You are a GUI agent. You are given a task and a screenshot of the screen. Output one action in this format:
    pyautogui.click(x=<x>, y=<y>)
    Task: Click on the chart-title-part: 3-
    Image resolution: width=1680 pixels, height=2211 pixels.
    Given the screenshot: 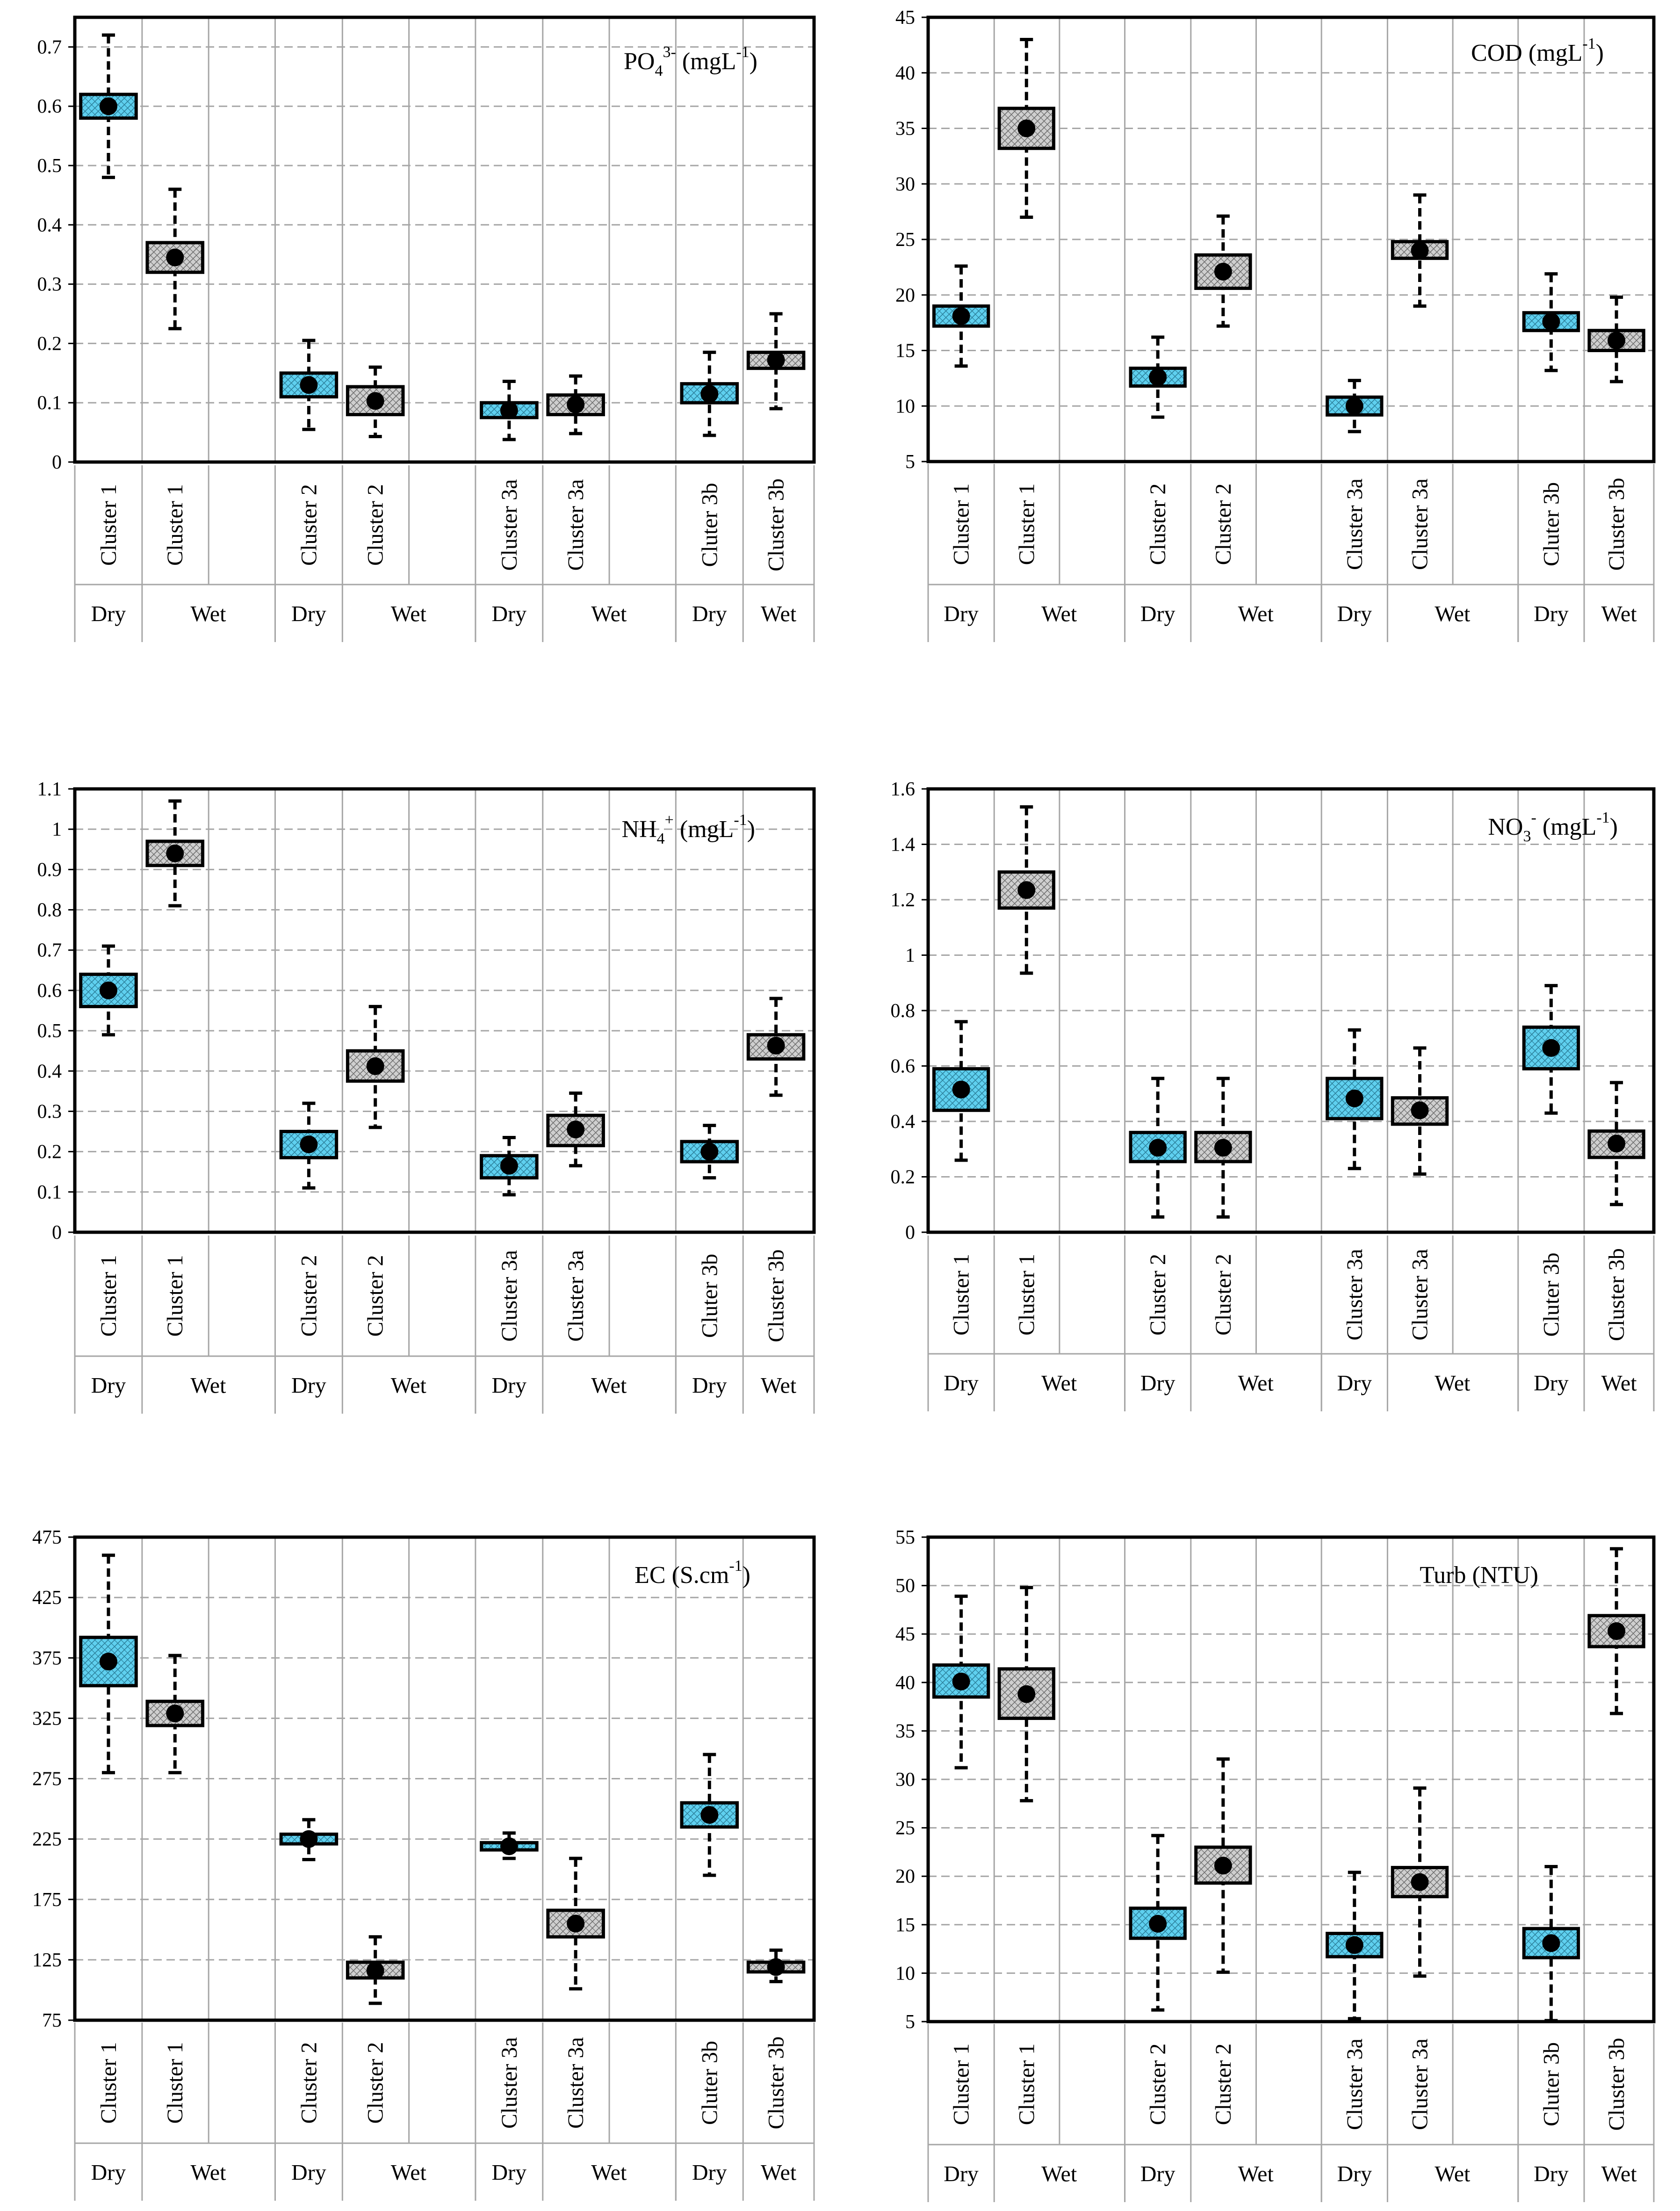 What is the action you would take?
    pyautogui.click(x=670, y=52)
    